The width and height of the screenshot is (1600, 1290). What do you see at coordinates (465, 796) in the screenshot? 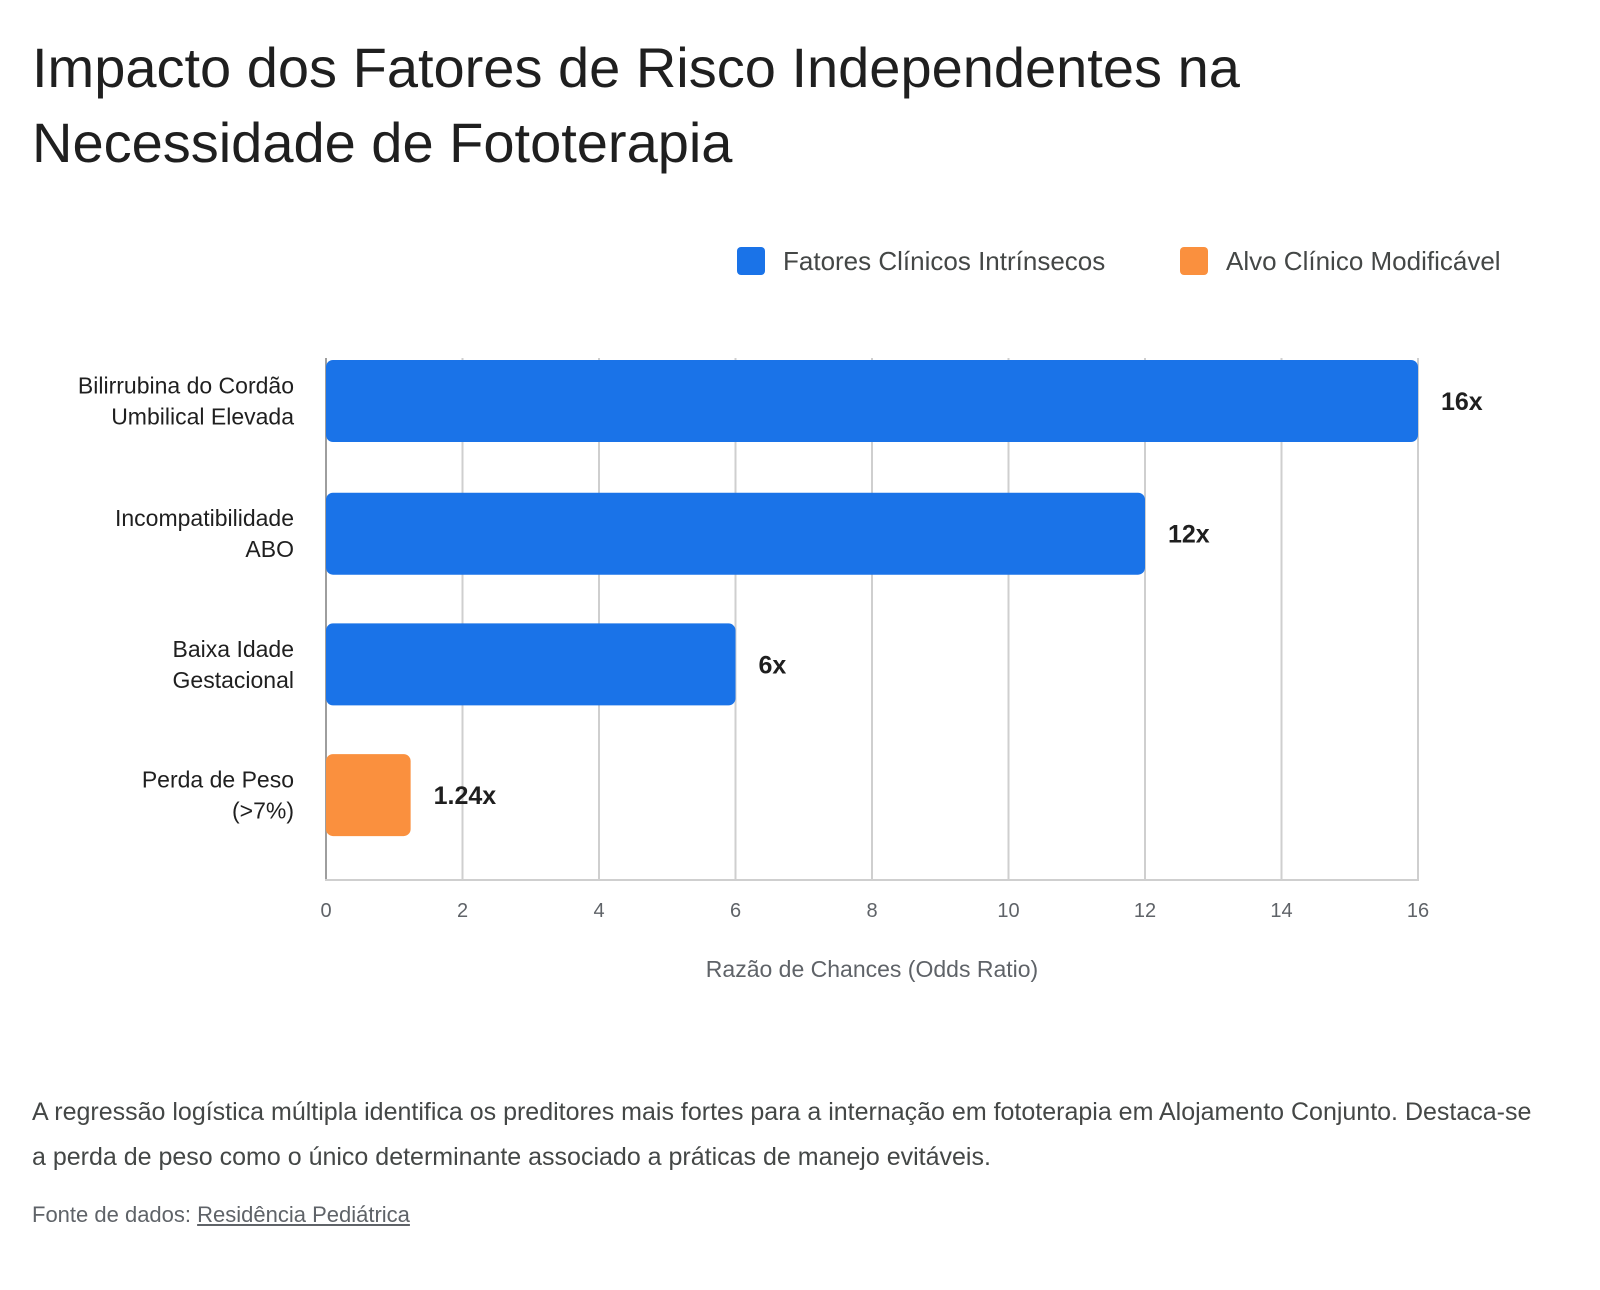
I see `value-label: 1.24x` at bounding box center [465, 796].